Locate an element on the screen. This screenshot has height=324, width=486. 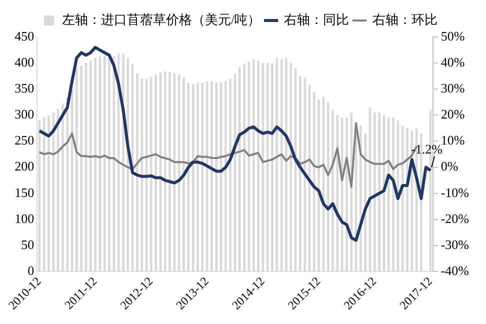
y2-tick-label: 20% is located at coordinates (452, 114).